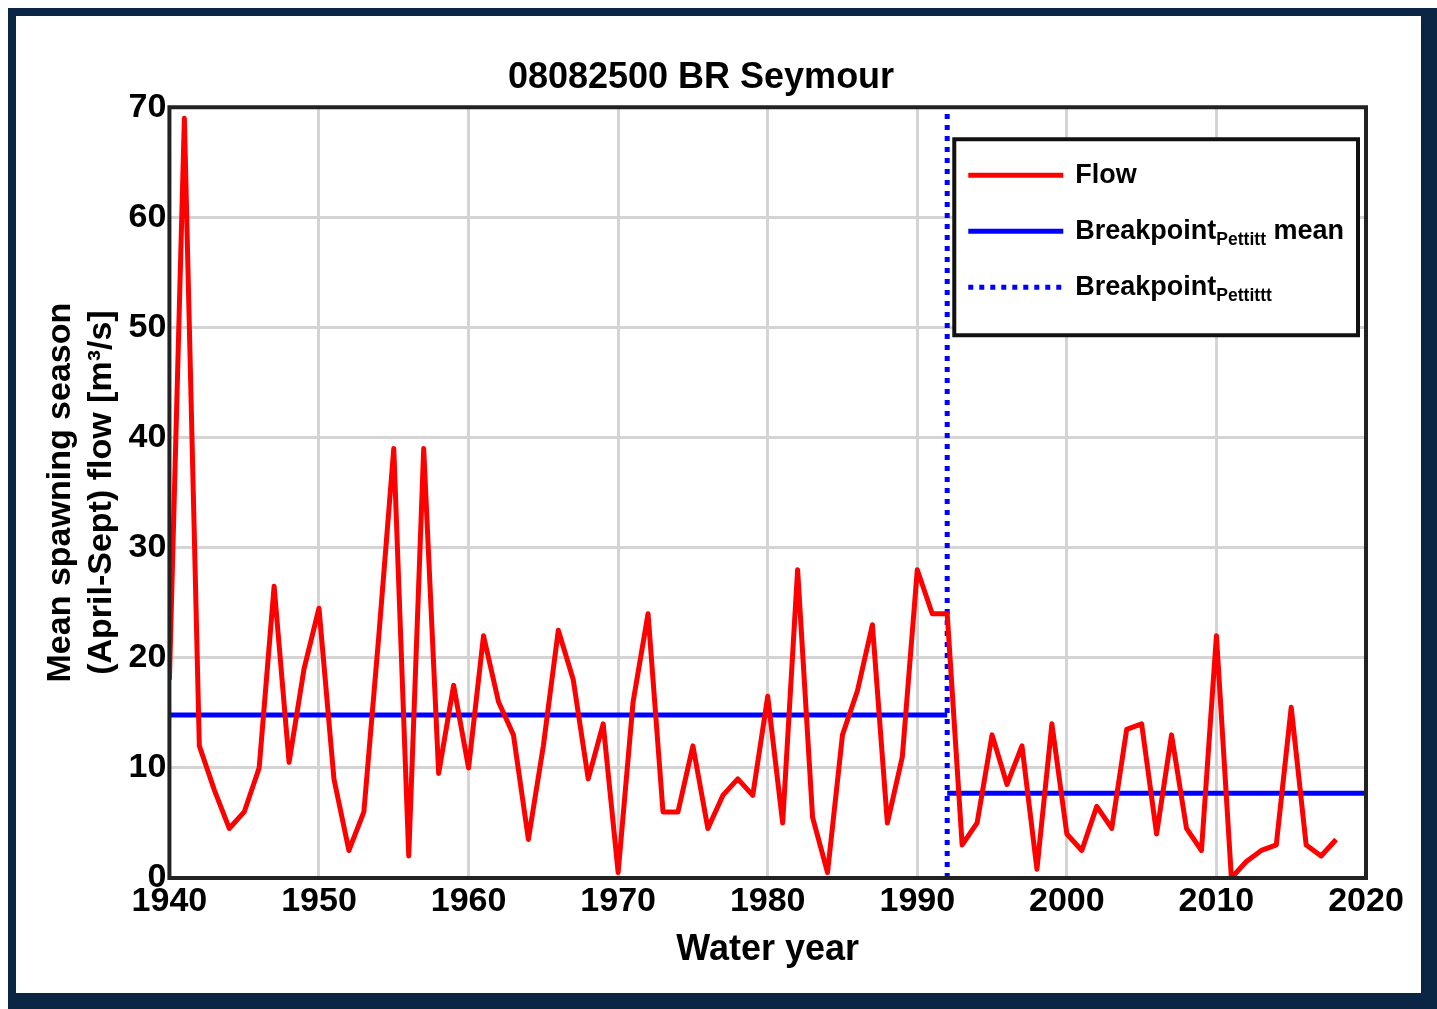 The width and height of the screenshot is (1437, 1009). Describe the element at coordinates (147, 104) in the screenshot. I see `y-tick-label: 70` at that location.